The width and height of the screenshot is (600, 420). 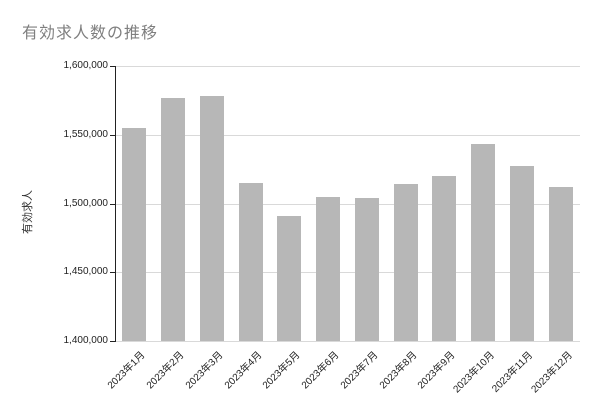 What do you see at coordinates (166, 370) in the screenshot?
I see `x-tick-label-text: 2023年2月` at bounding box center [166, 370].